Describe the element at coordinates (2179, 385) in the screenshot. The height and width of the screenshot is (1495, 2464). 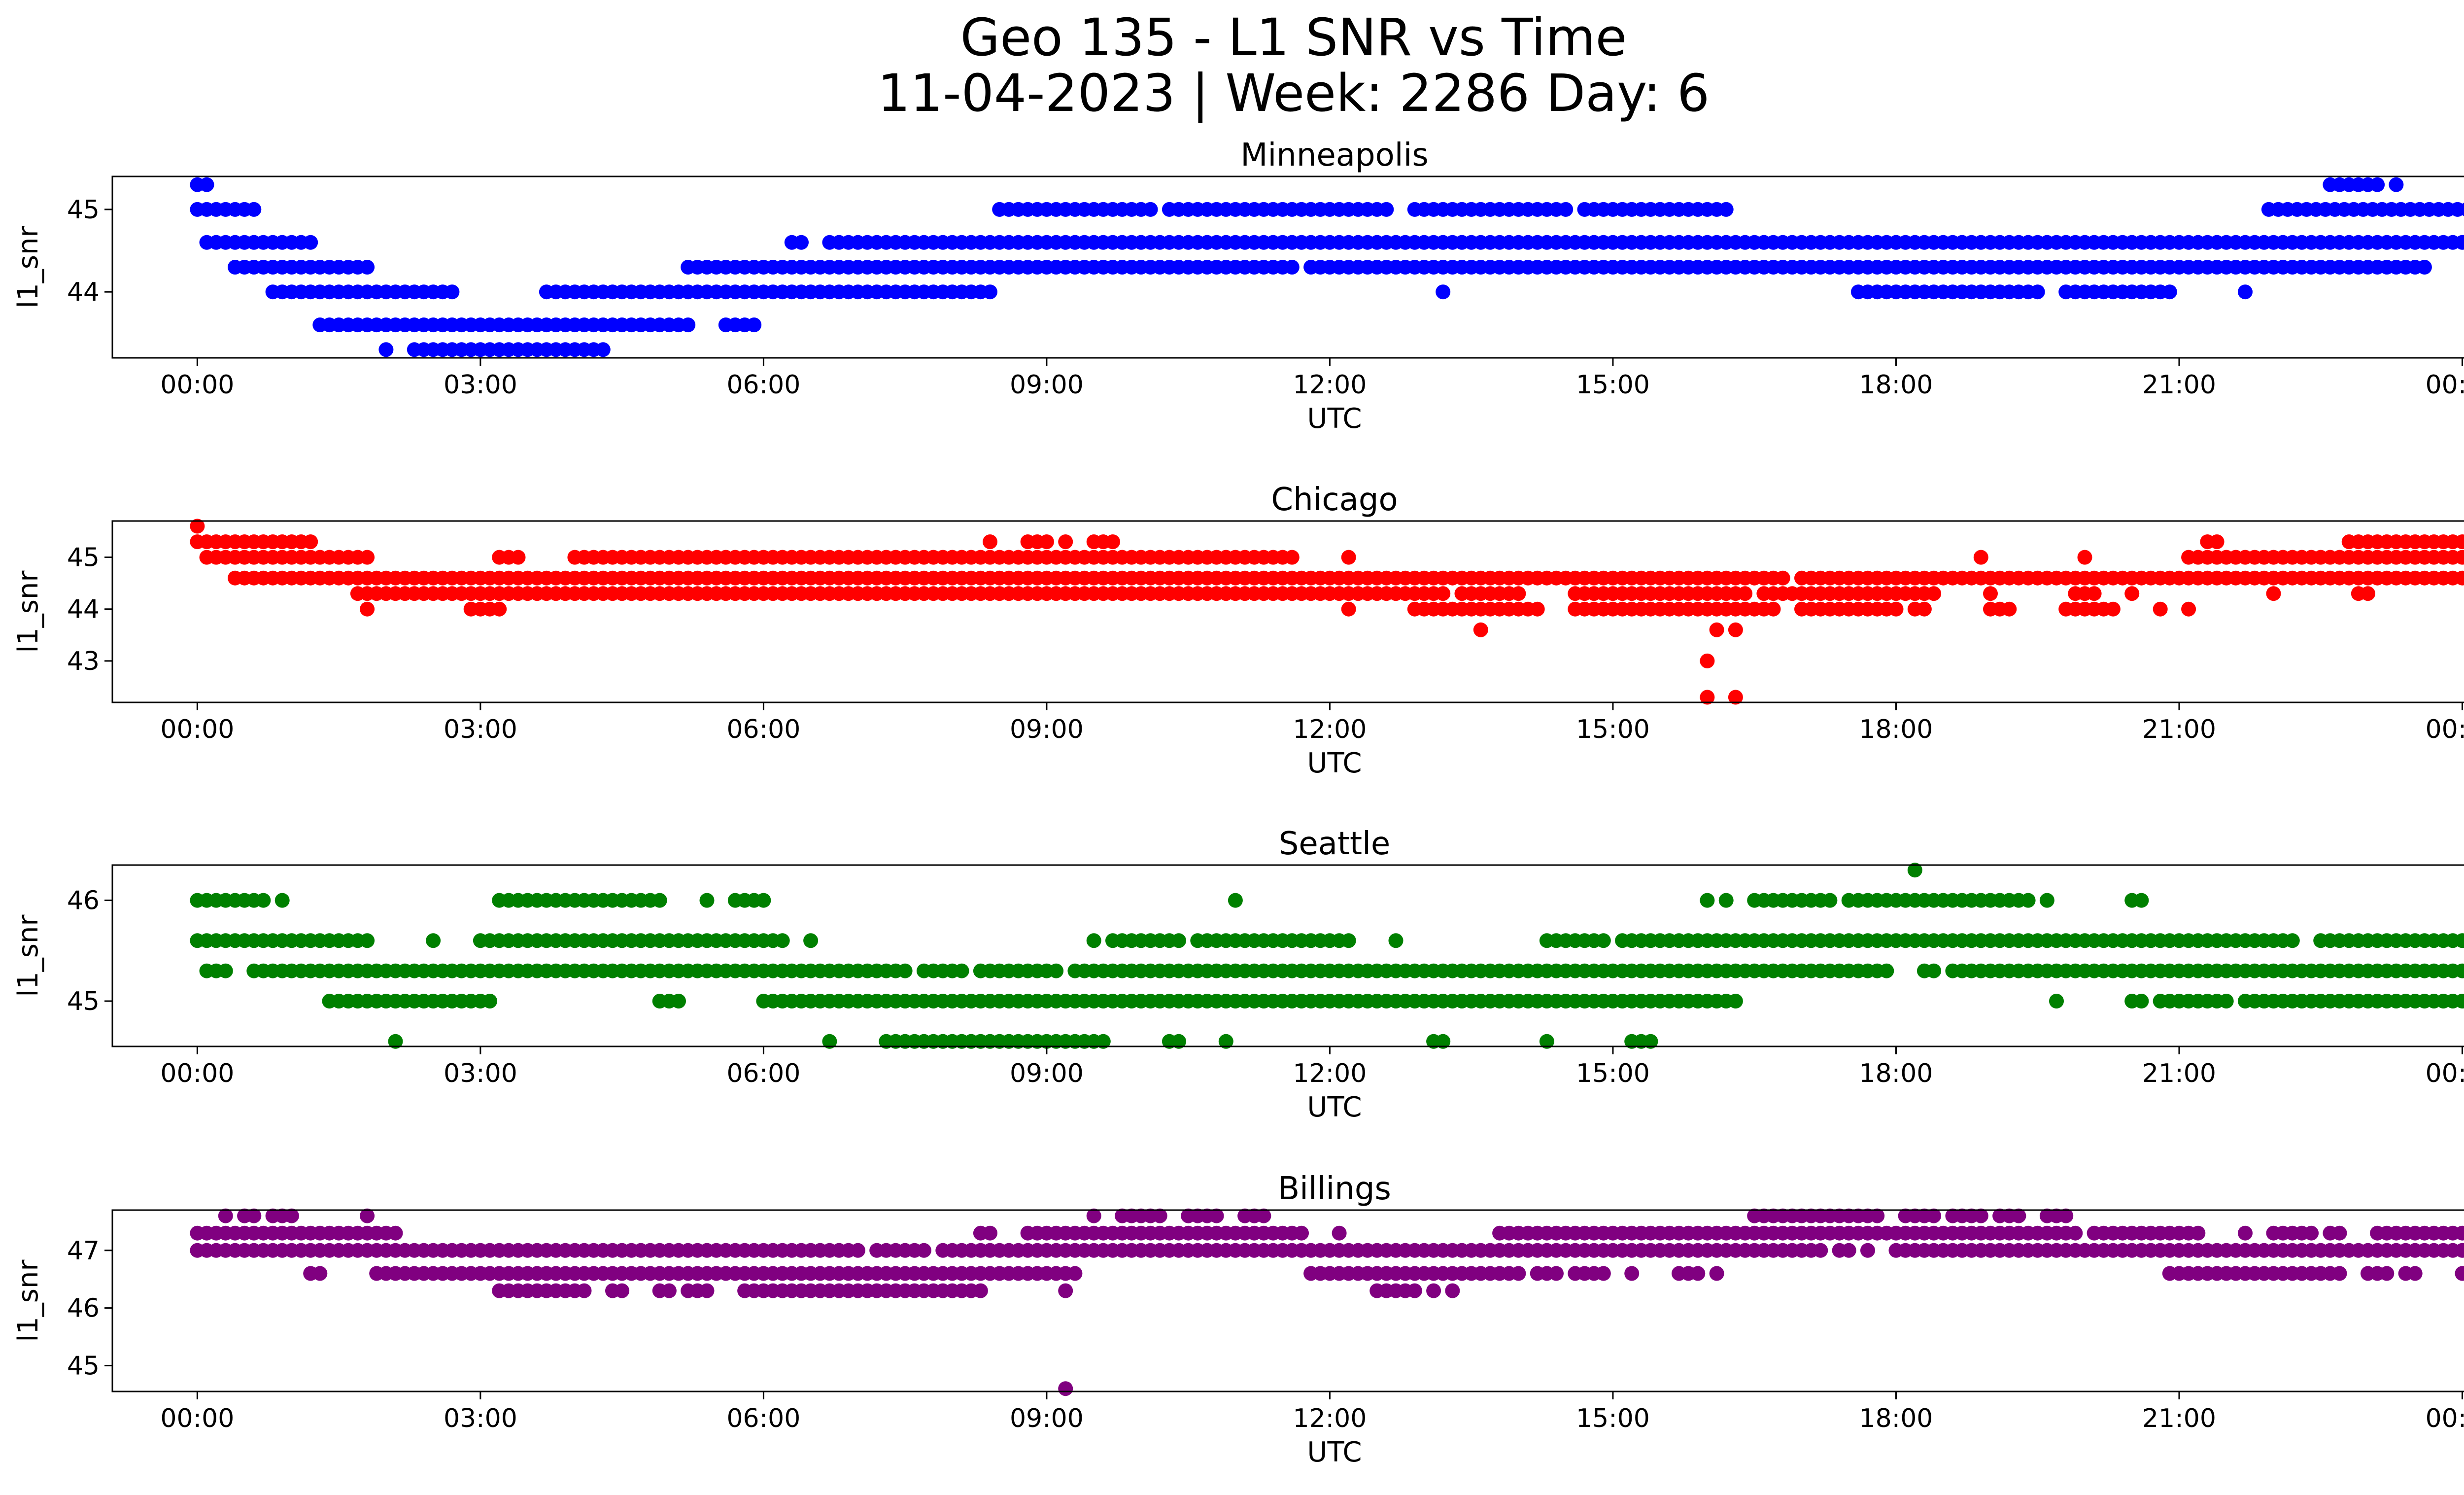
I see `x-tick-label: 21:00` at that location.